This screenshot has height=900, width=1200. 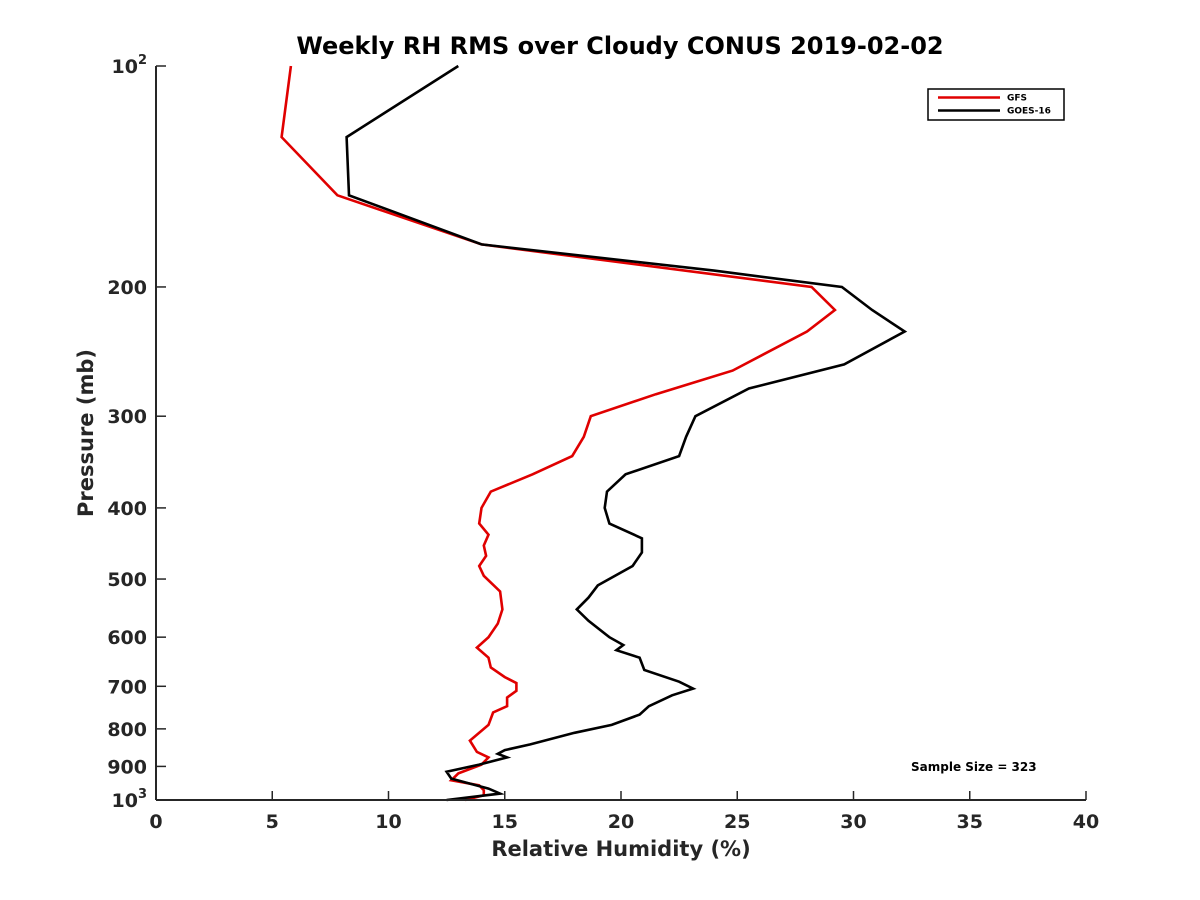 I want to click on y-tick-label: 300, so click(x=127, y=417).